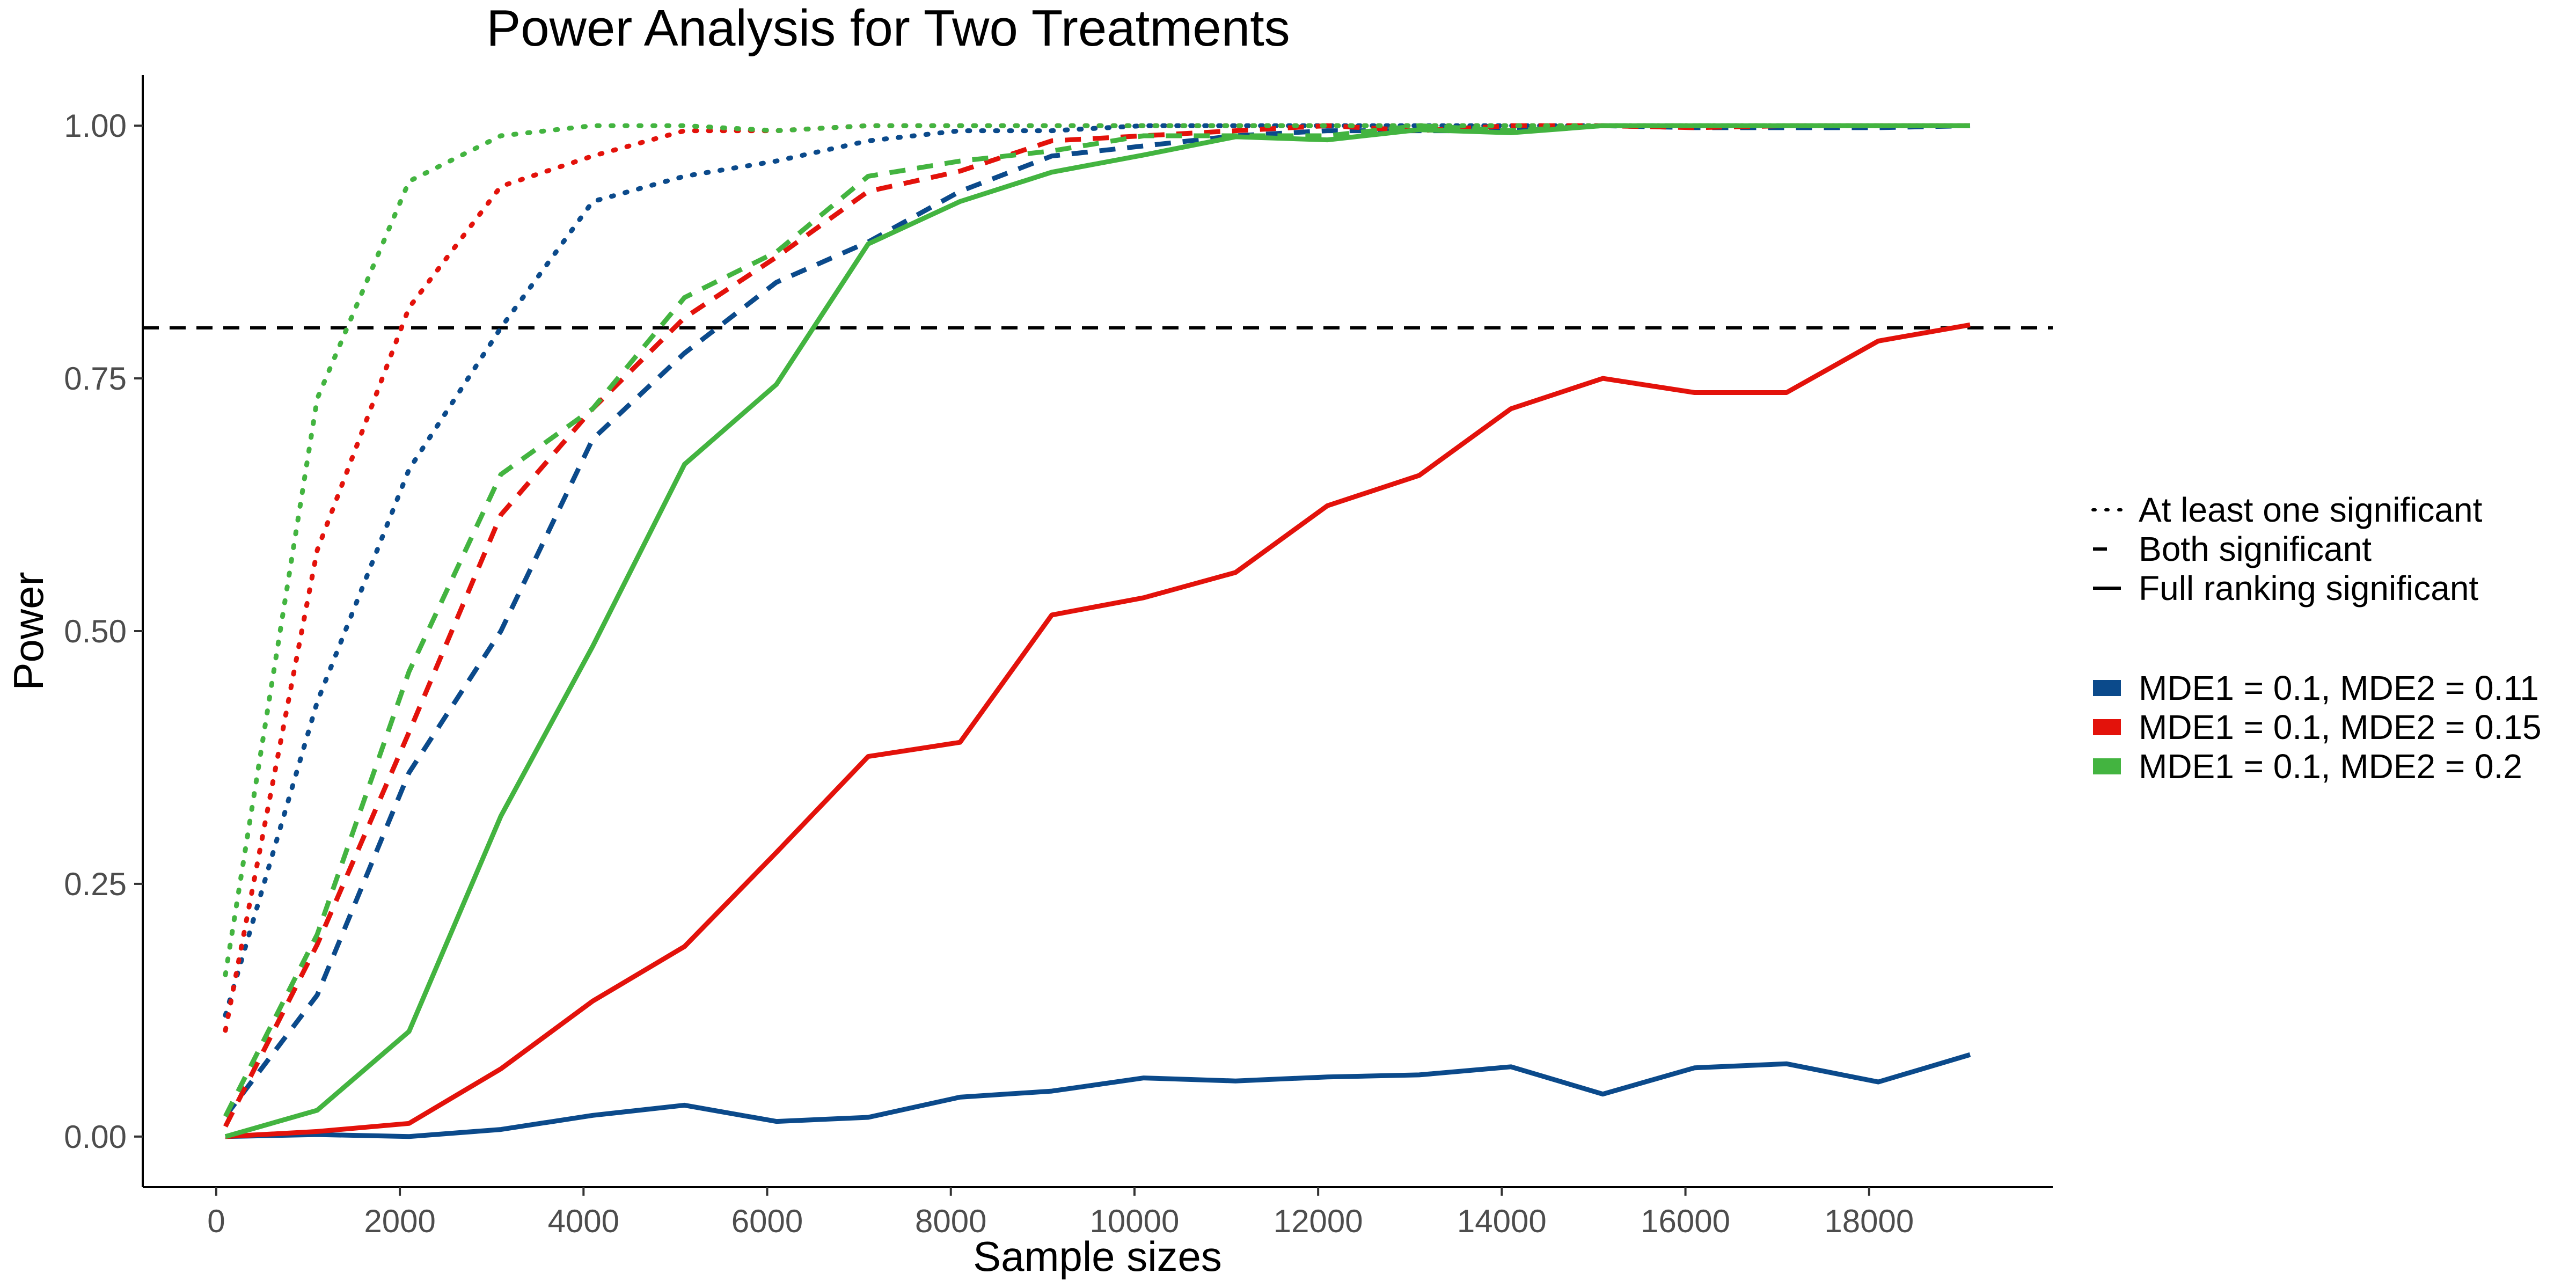 The height and width of the screenshot is (1288, 2576). What do you see at coordinates (1685, 1221) in the screenshot?
I see `x-tick-label: 16000` at bounding box center [1685, 1221].